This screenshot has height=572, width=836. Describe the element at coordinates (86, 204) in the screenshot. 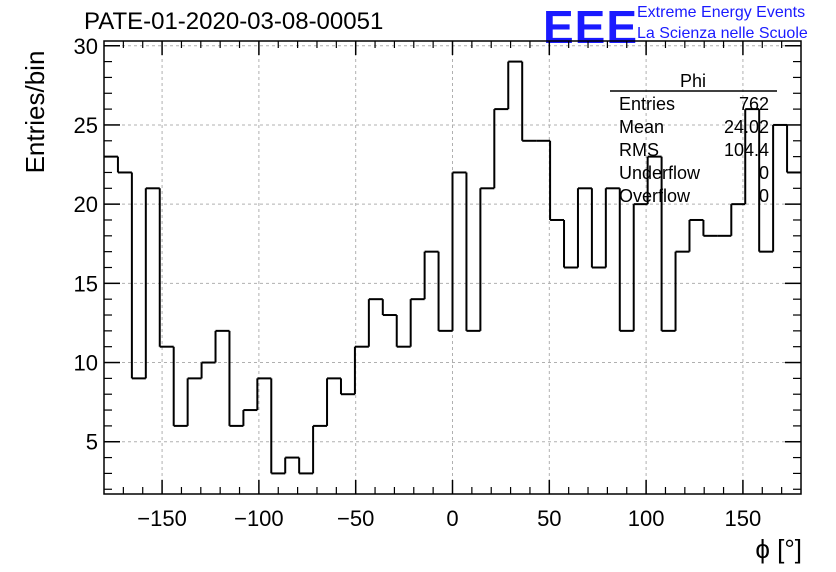

I see `y-tick-label: 20` at that location.